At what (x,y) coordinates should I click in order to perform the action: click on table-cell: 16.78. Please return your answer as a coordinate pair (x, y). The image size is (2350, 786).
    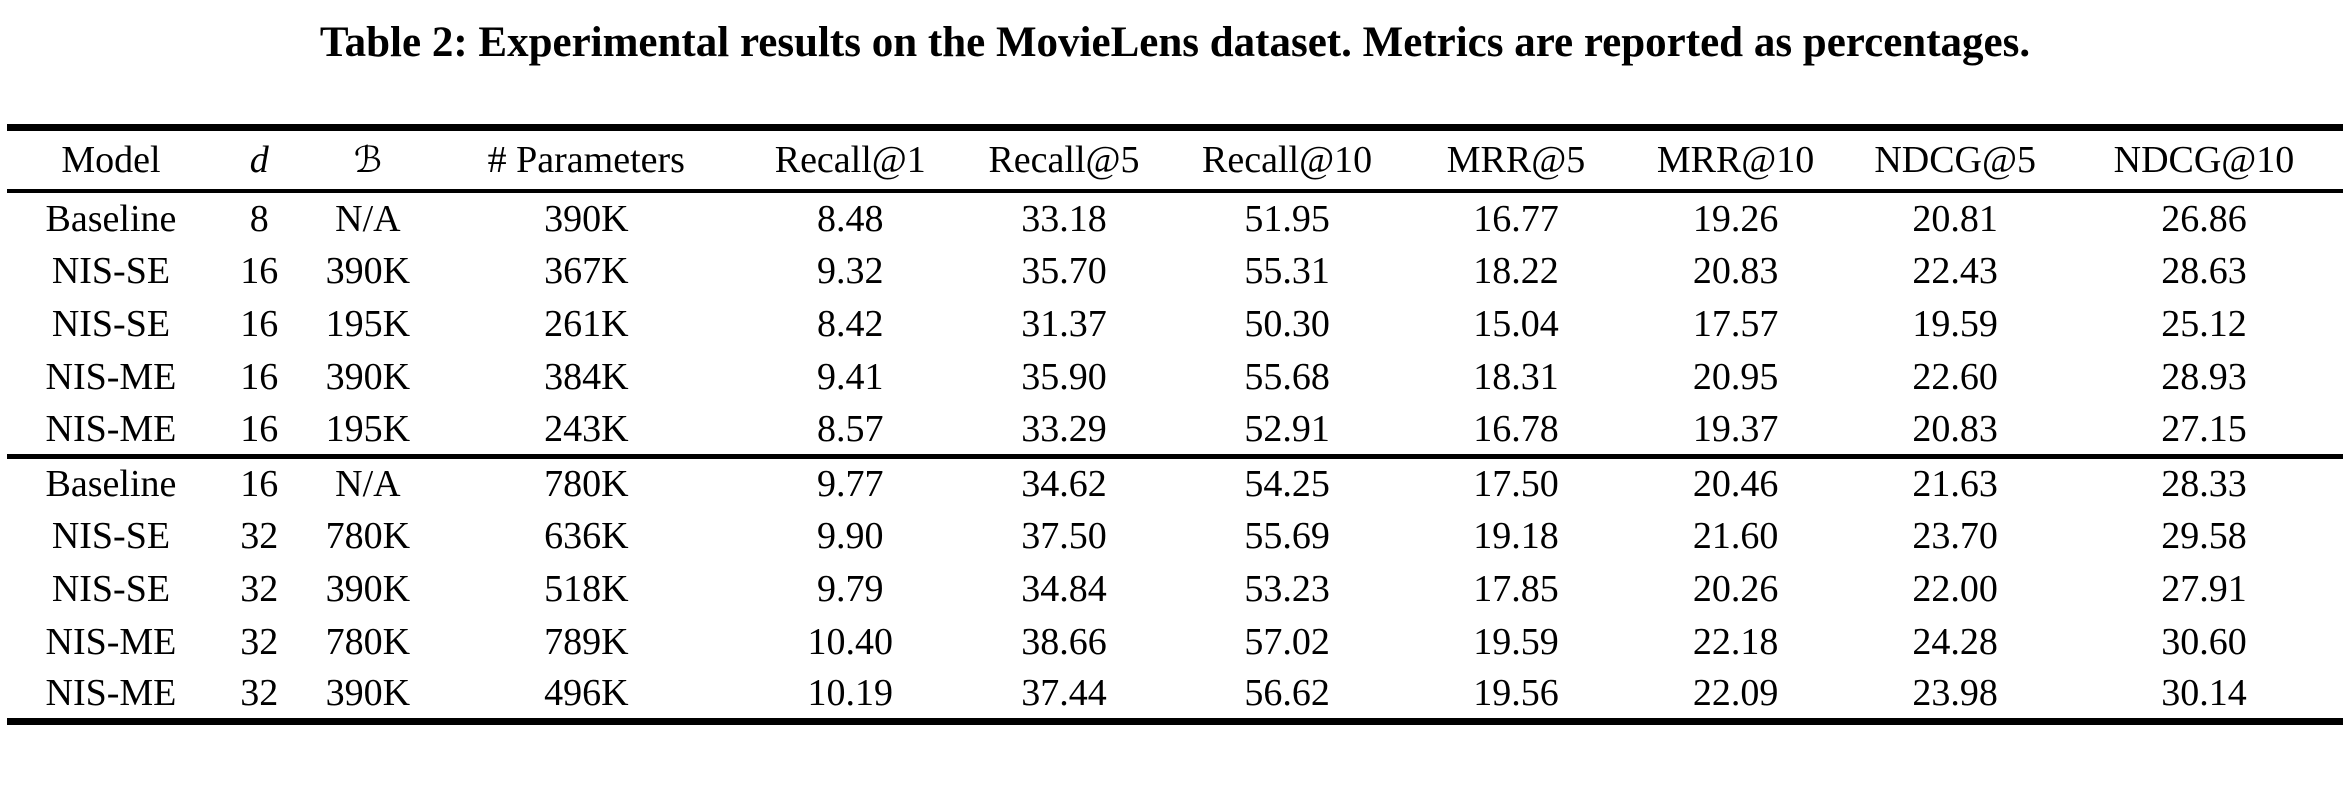
    Looking at the image, I should click on (1516, 428).